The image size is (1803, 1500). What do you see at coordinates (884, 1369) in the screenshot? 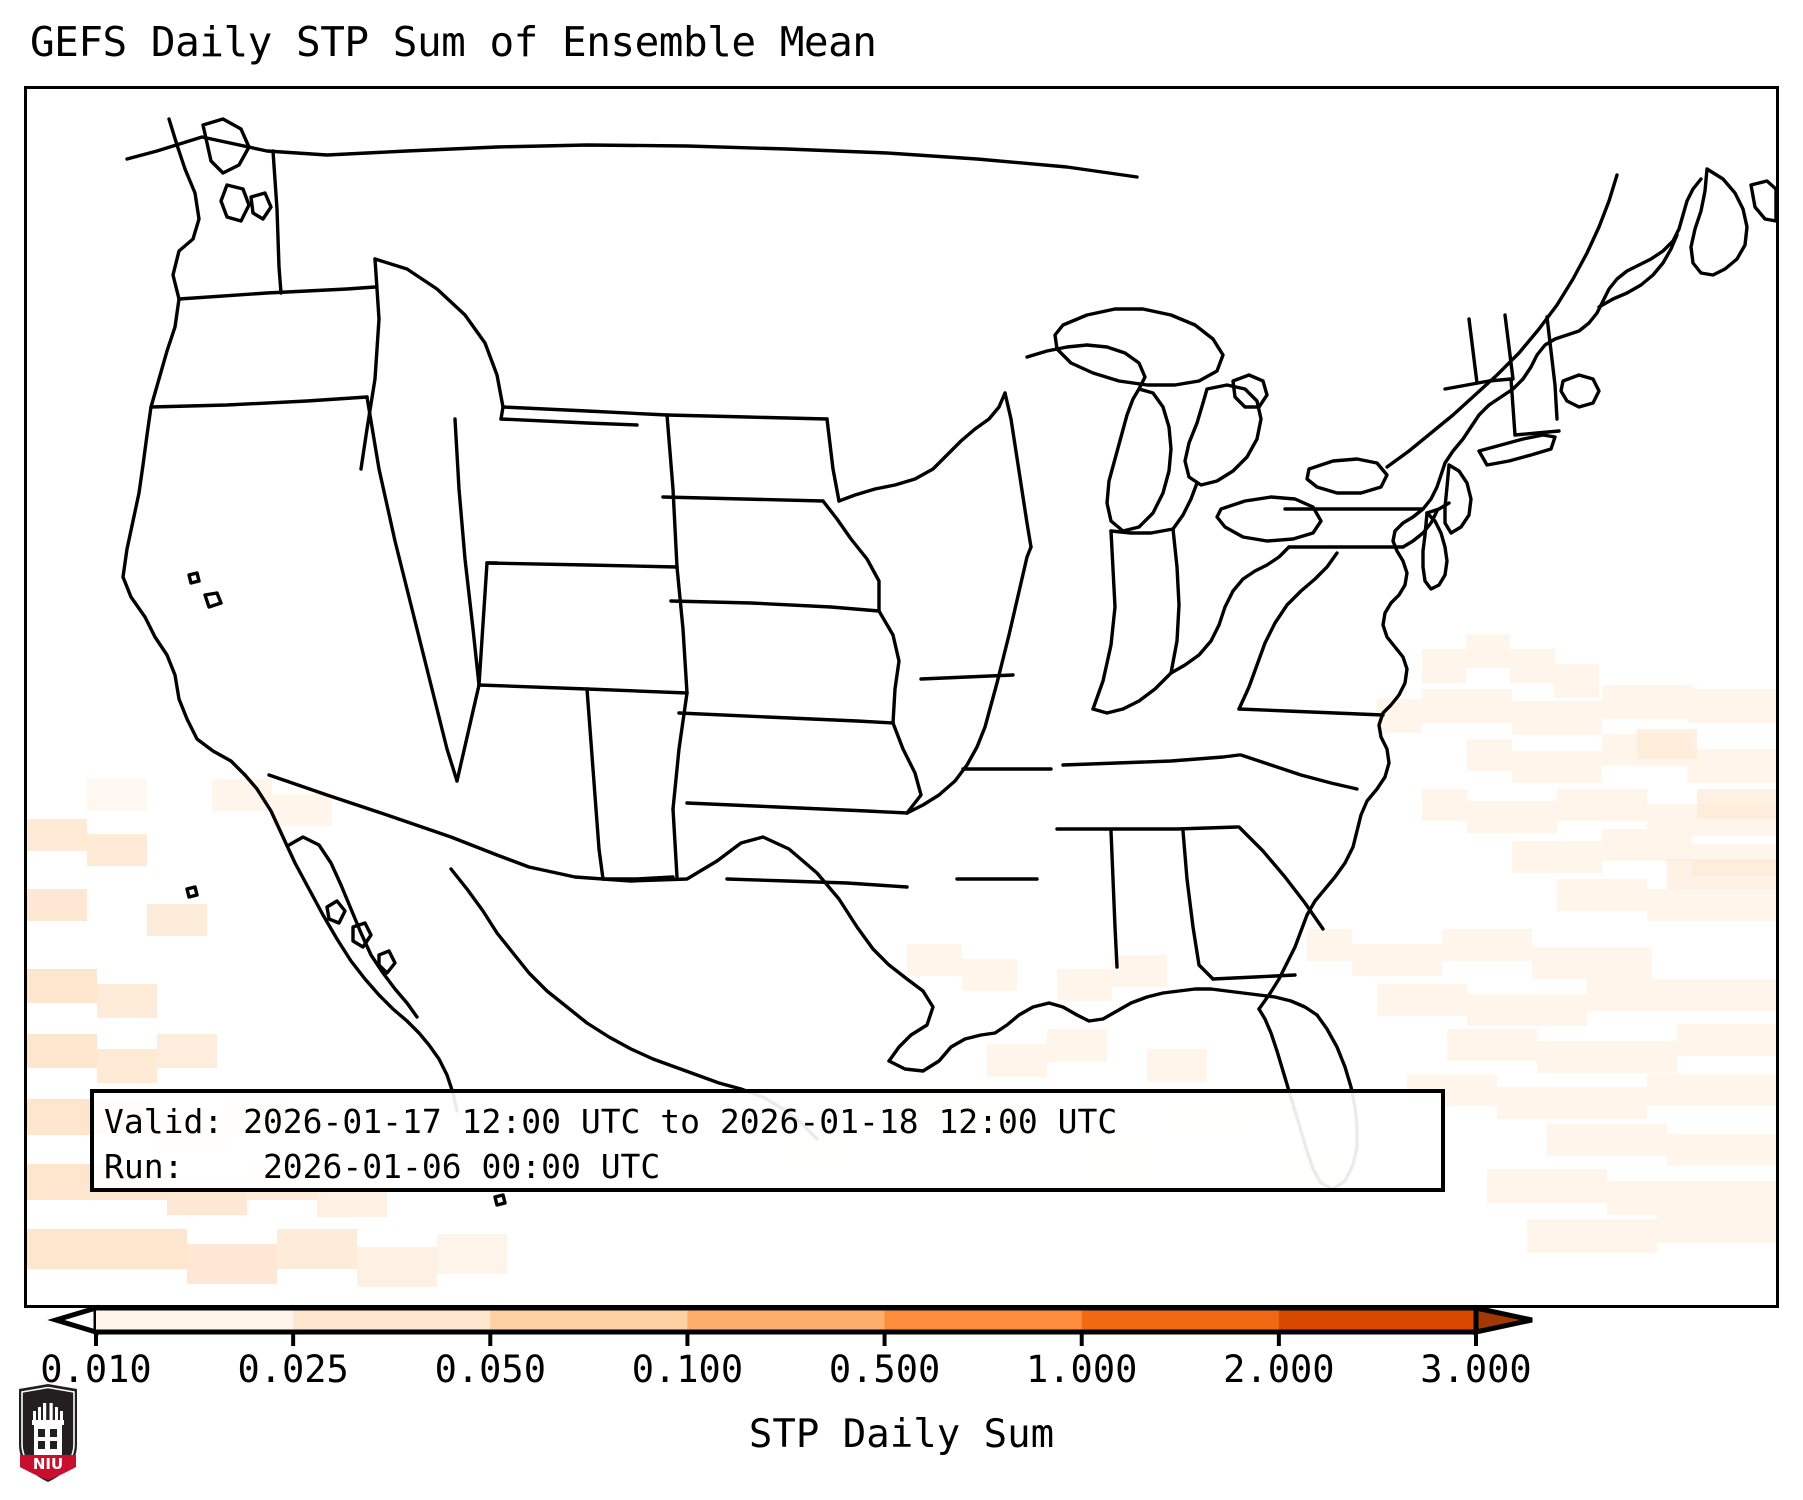
I see `colorbar-tick-label: 0.500` at bounding box center [884, 1369].